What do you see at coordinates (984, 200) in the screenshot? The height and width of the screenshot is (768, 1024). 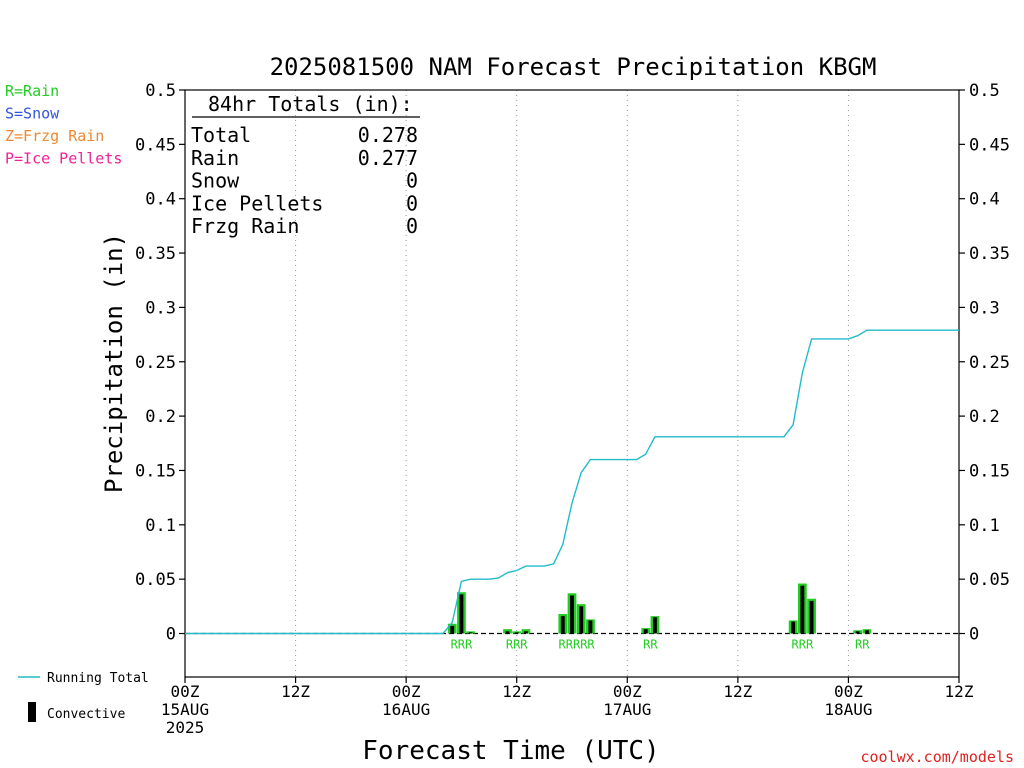 I see `y-tick-label-right: 0.4` at bounding box center [984, 200].